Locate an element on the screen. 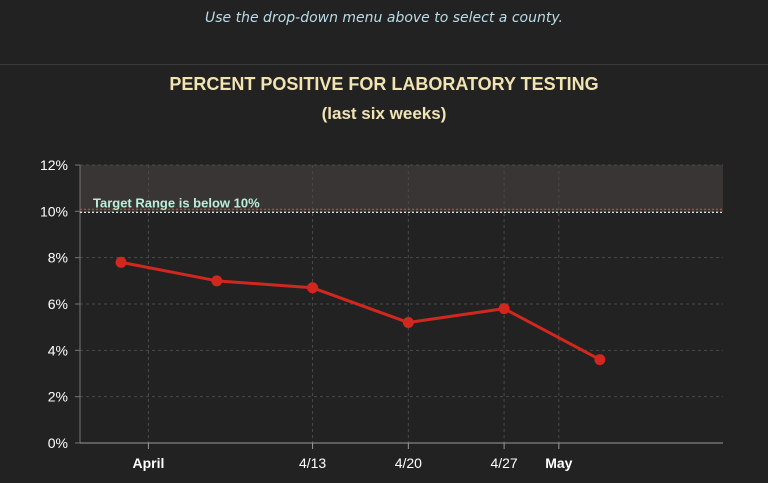 The image size is (768, 483). x-tick-label: April is located at coordinates (148, 463).